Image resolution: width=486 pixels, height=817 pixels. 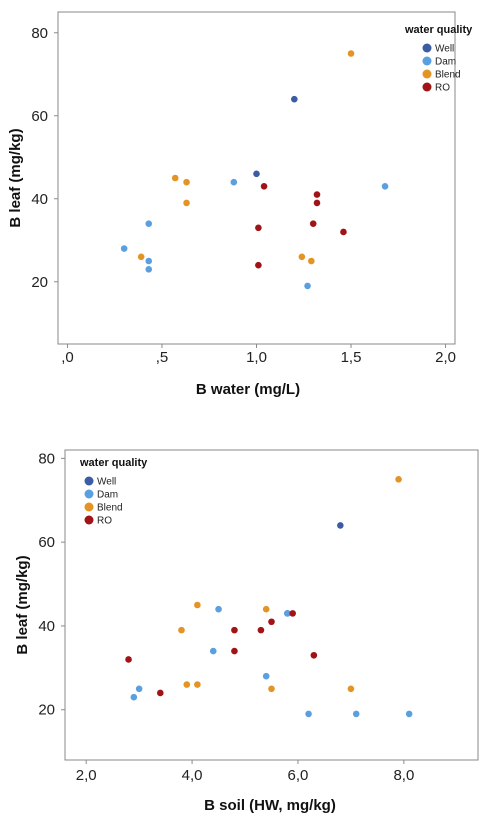 What do you see at coordinates (256, 357) in the screenshot?
I see `x-tick-label: 1,0` at bounding box center [256, 357].